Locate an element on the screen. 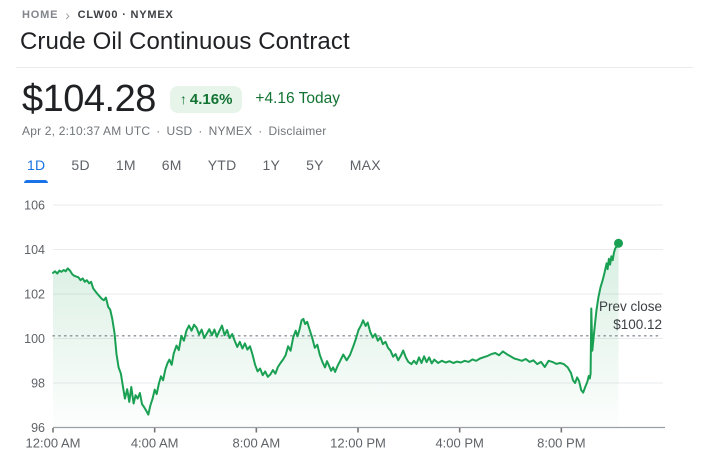 This screenshot has height=467, width=701. change-percent-value: 4.16% is located at coordinates (211, 99).